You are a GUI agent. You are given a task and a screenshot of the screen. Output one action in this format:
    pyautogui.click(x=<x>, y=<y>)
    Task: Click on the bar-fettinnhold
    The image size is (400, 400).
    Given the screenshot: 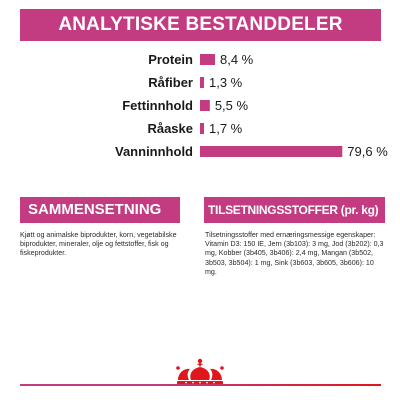 What is the action you would take?
    pyautogui.click(x=205, y=105)
    